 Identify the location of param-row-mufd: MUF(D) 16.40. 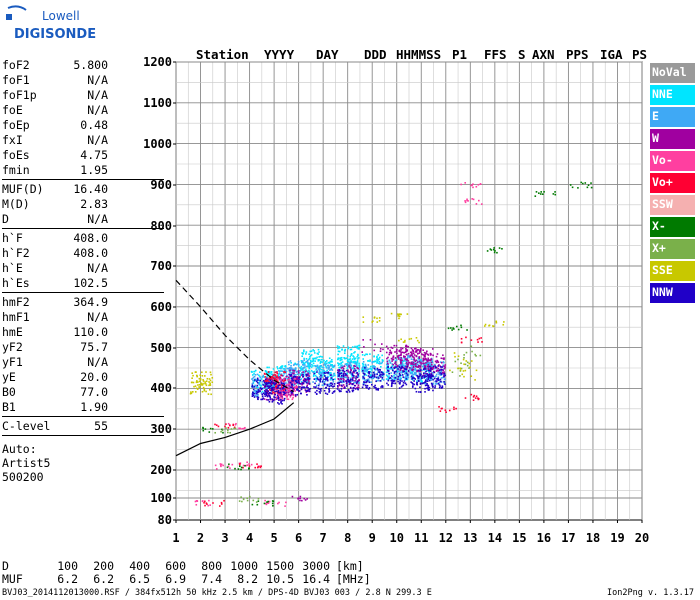
(83, 189).